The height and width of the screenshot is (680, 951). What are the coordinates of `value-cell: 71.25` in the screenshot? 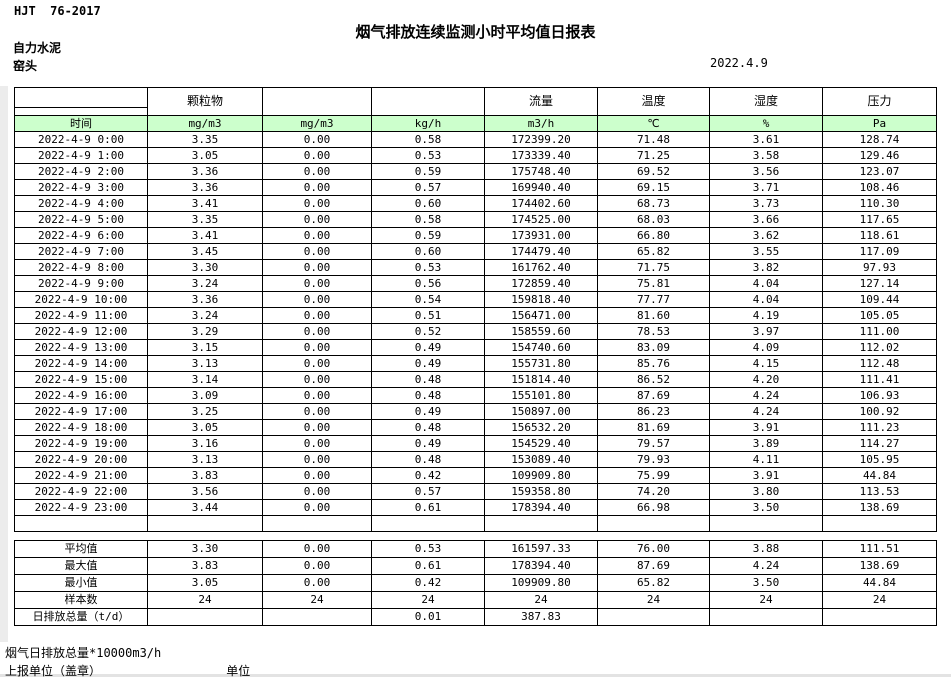 It's located at (653, 155).